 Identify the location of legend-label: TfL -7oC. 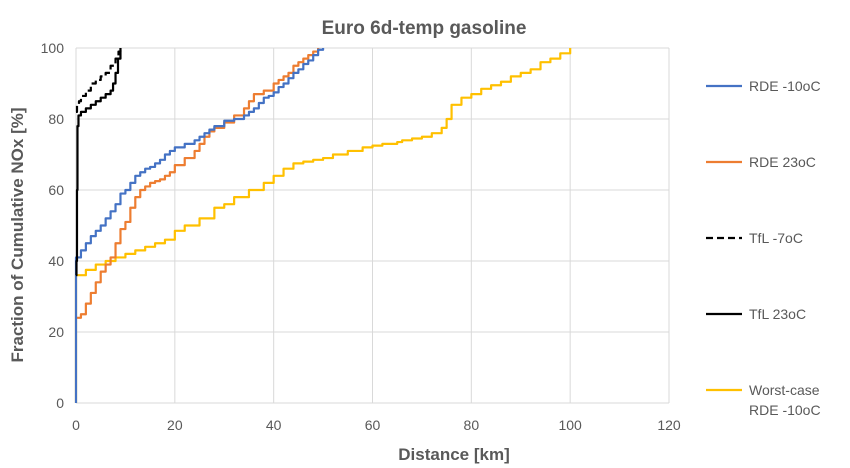
(776, 238).